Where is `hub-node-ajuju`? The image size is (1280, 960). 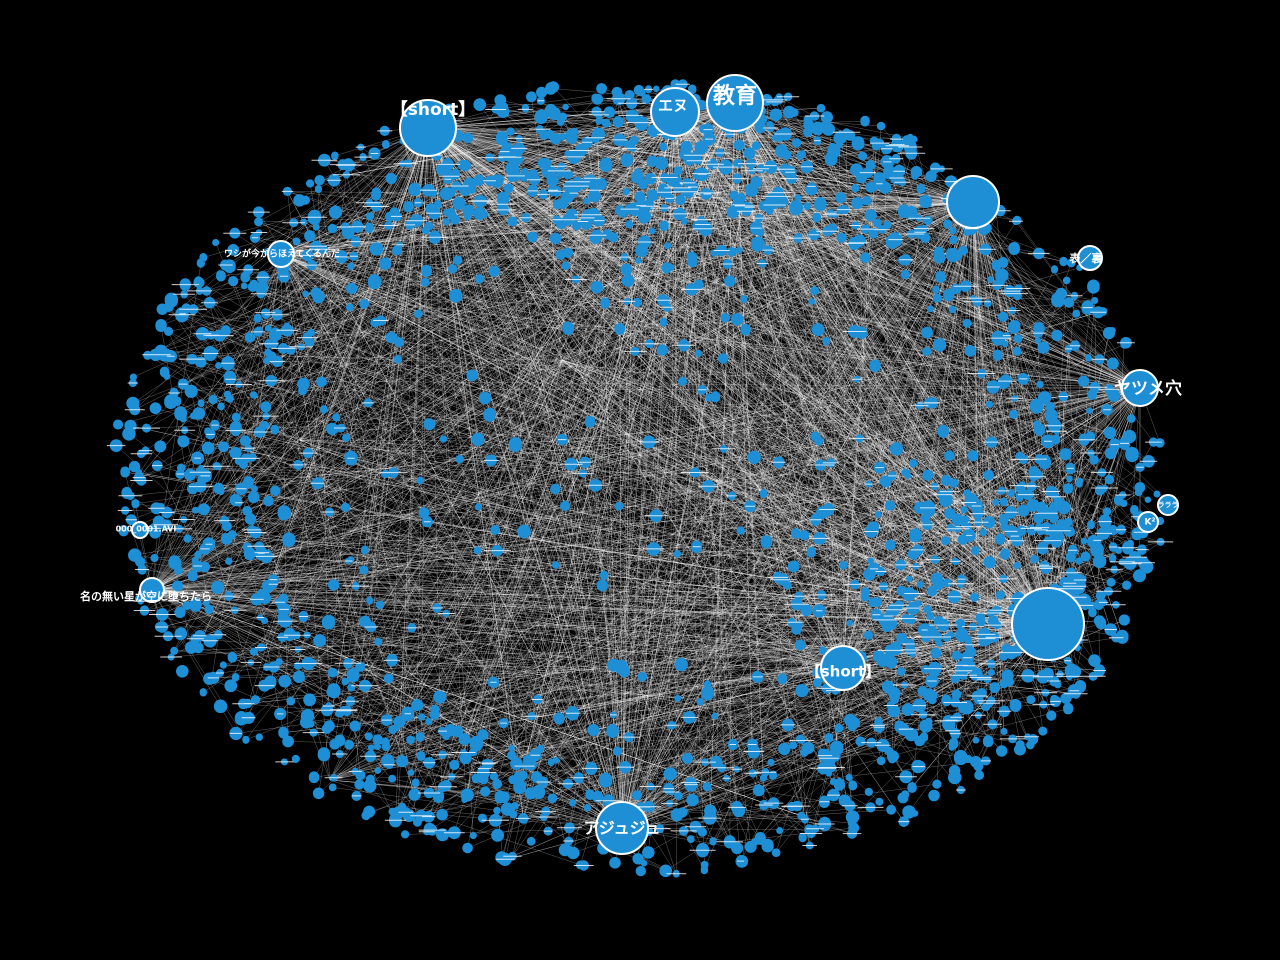
hub-node-ajuju is located at coordinates (622, 828).